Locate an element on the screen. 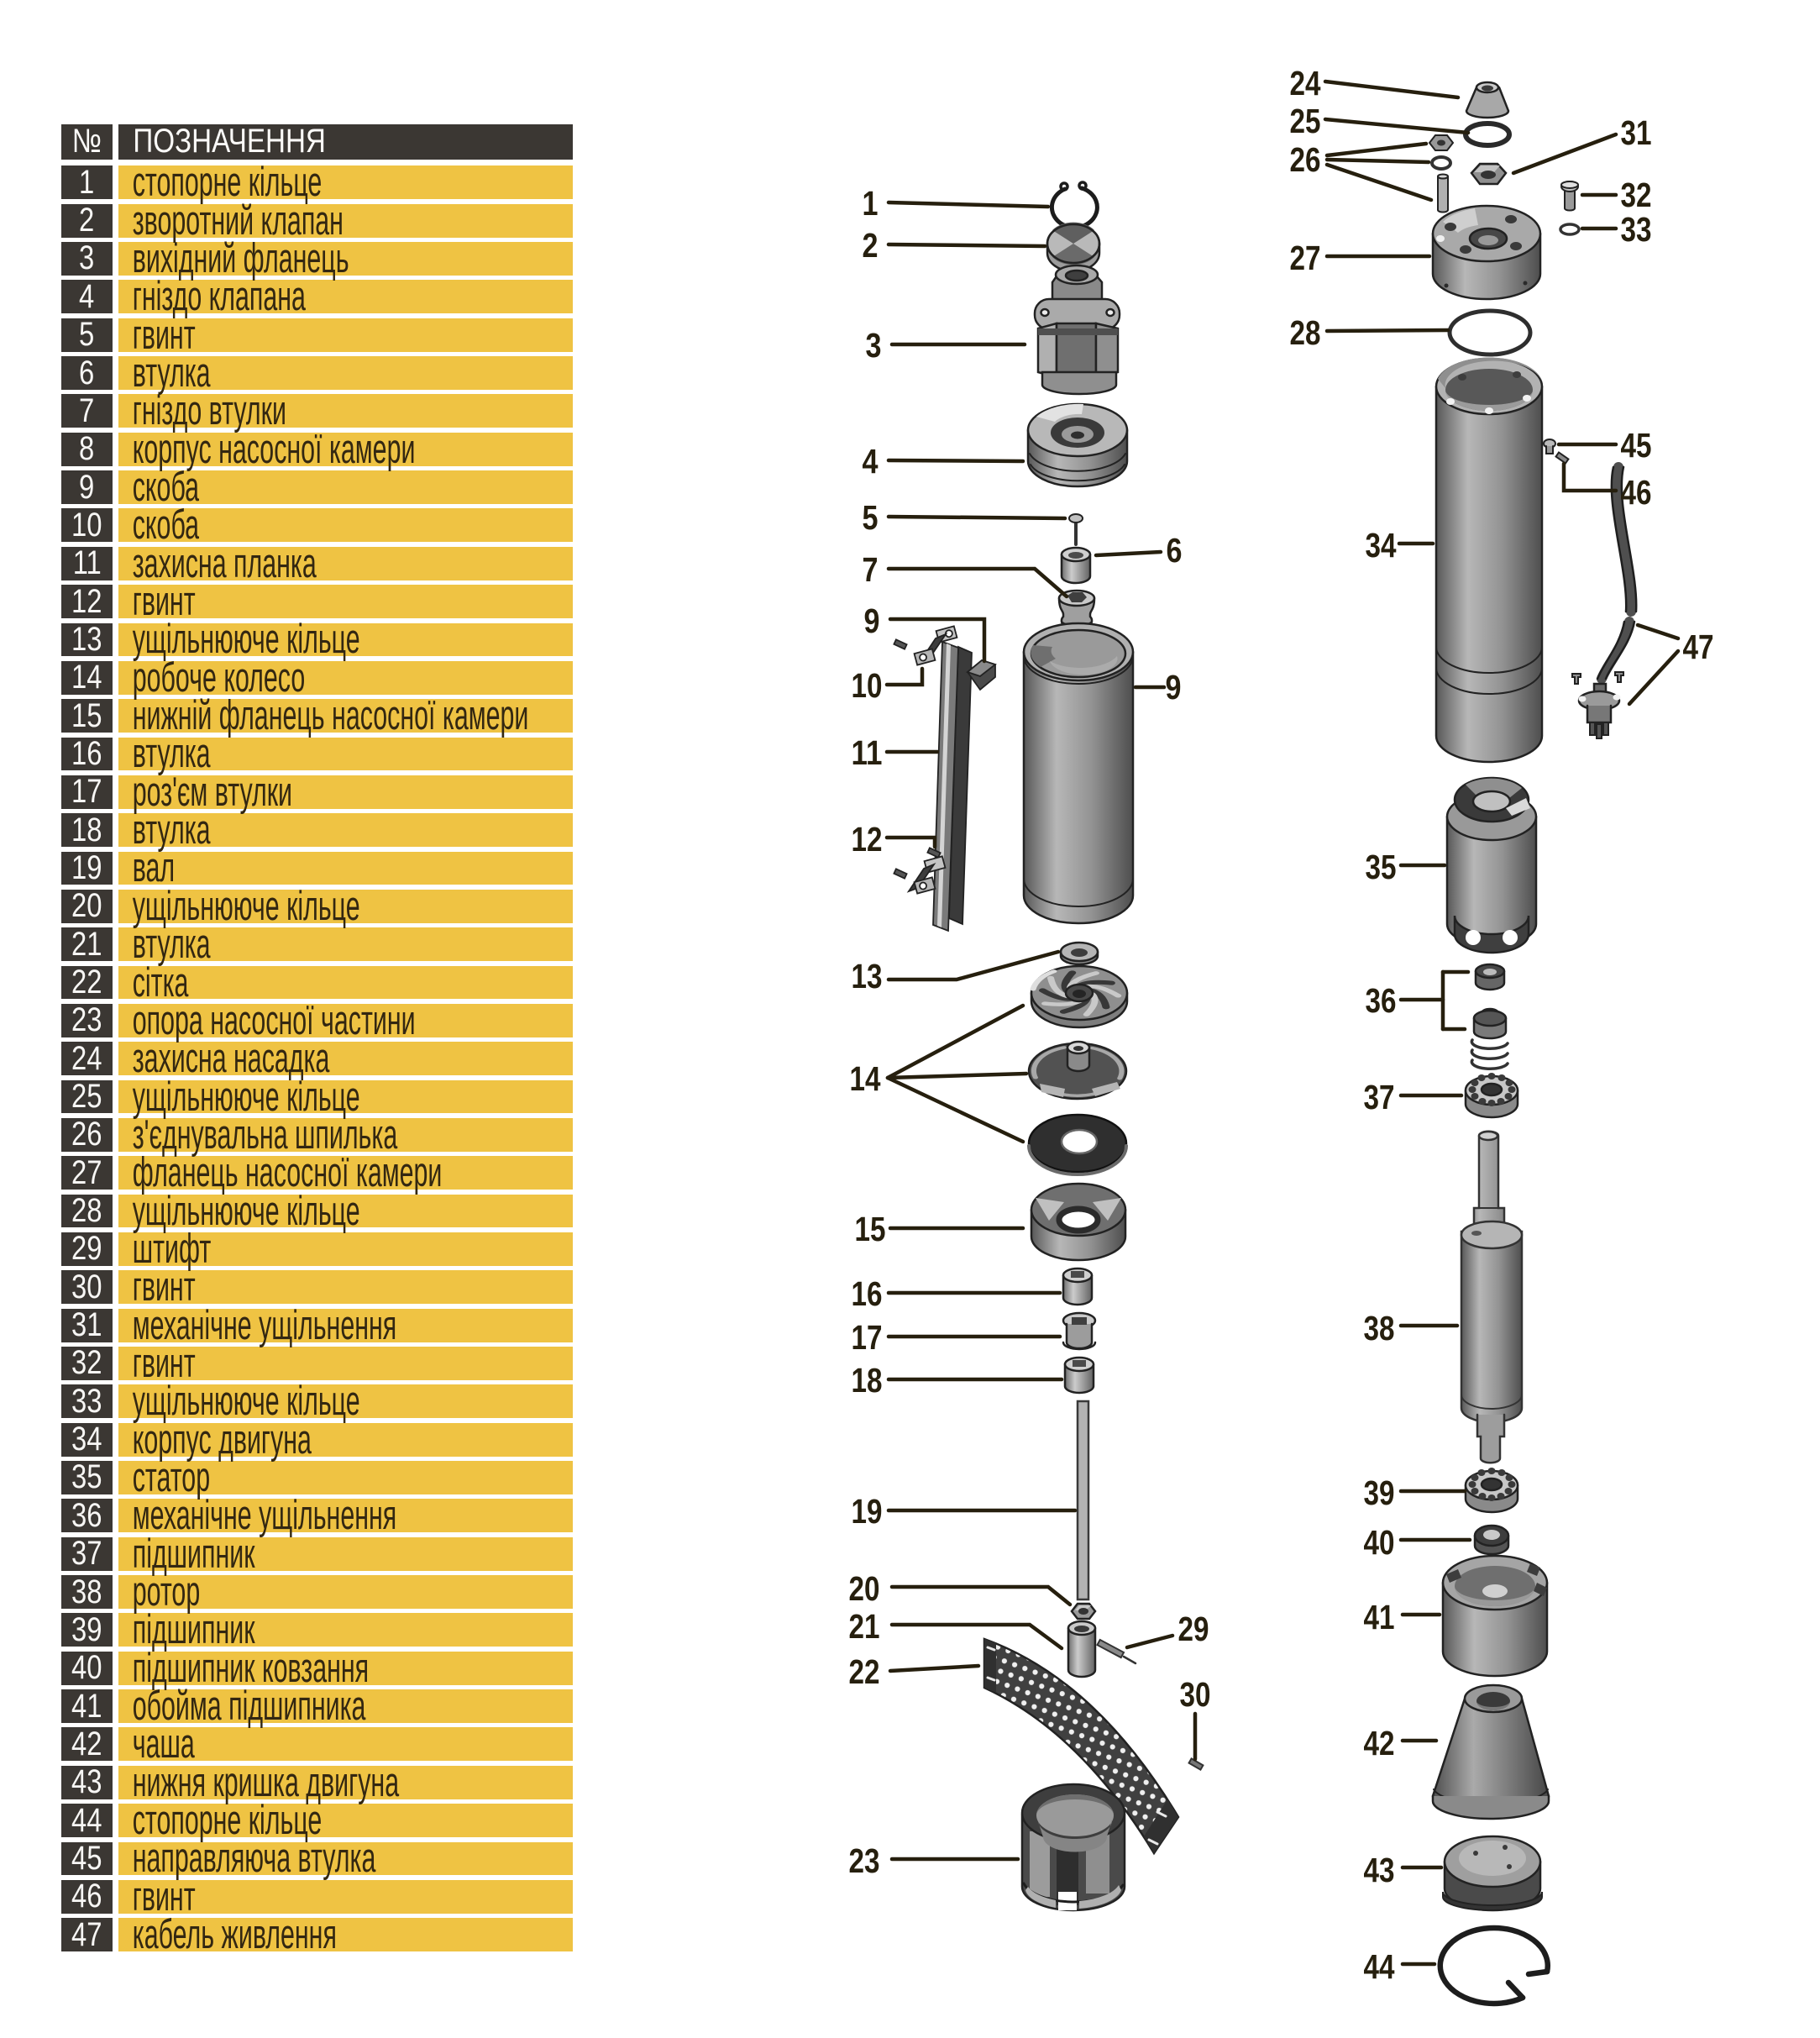  svg-text: 13 is located at coordinates (867, 976).